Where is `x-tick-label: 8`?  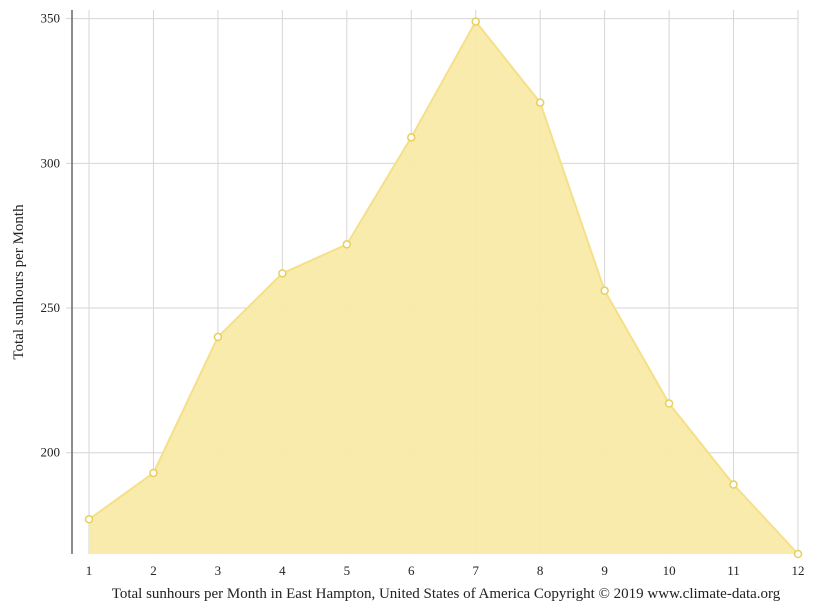 x-tick-label: 8 is located at coordinates (540, 570).